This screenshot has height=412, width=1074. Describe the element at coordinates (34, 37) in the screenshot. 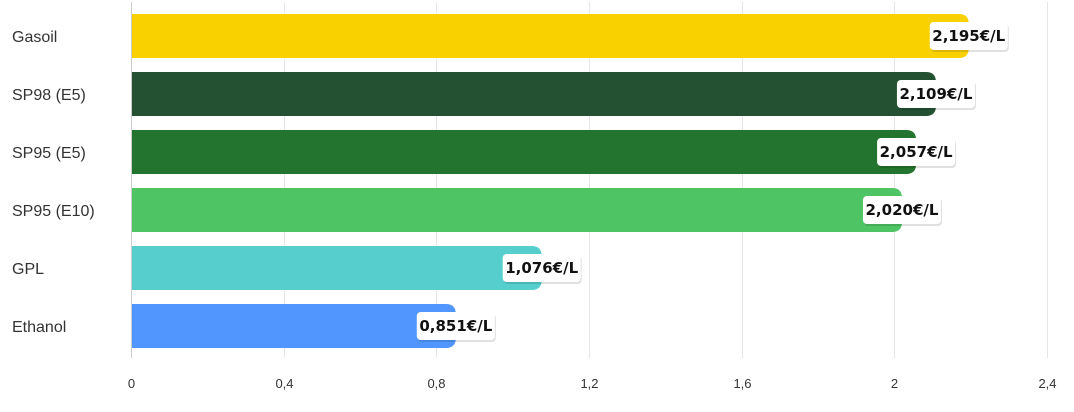

I see `category-label: Gasoil` at that location.